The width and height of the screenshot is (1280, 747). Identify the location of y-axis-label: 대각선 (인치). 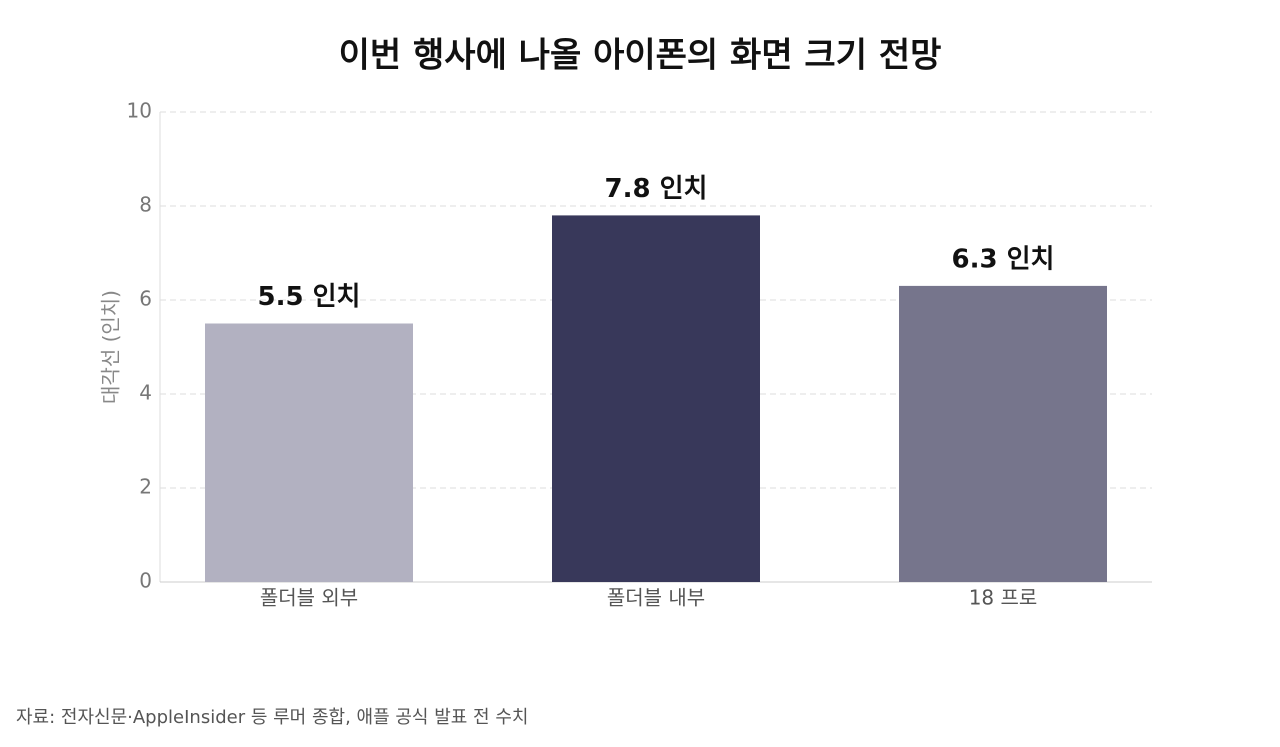
(111, 347).